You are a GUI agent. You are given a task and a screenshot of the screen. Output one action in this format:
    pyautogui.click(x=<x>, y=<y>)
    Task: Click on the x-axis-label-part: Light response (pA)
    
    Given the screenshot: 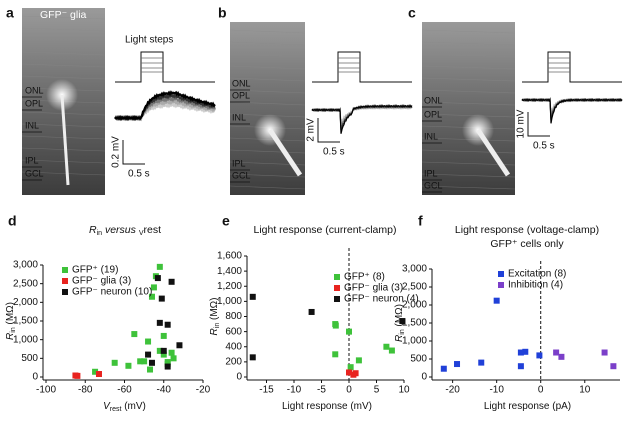 What is the action you would take?
    pyautogui.click(x=527, y=406)
    